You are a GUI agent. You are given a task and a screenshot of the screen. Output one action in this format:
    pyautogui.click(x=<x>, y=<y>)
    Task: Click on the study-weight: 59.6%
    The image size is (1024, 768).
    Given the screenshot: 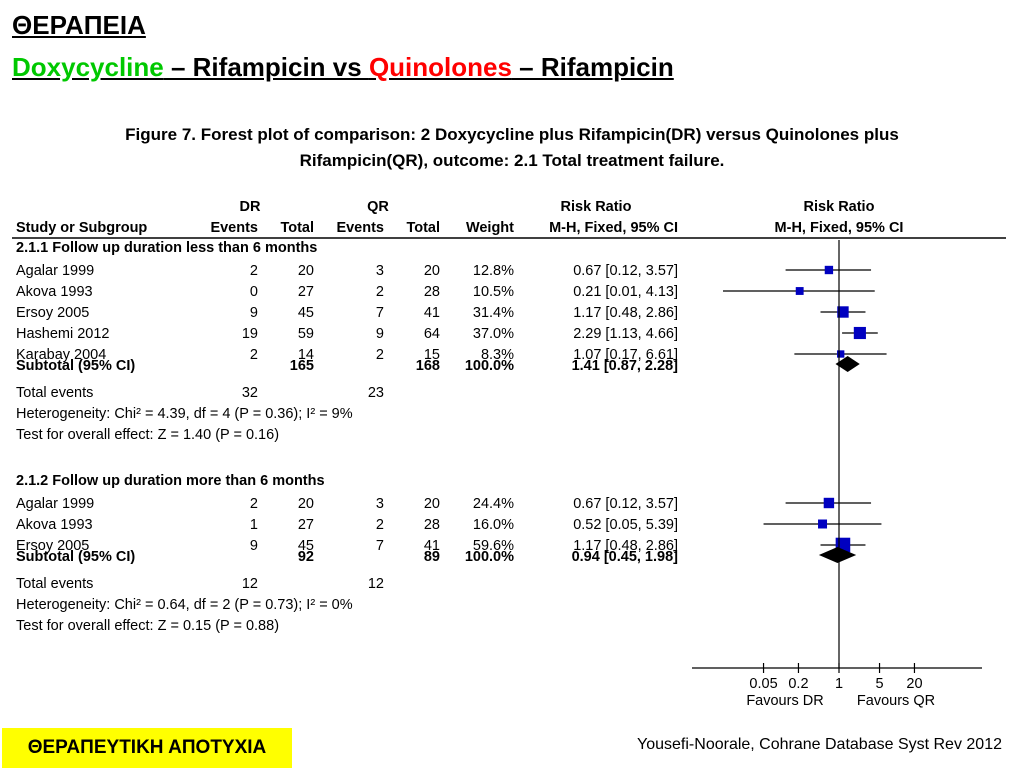 What is the action you would take?
    pyautogui.click(x=493, y=546)
    